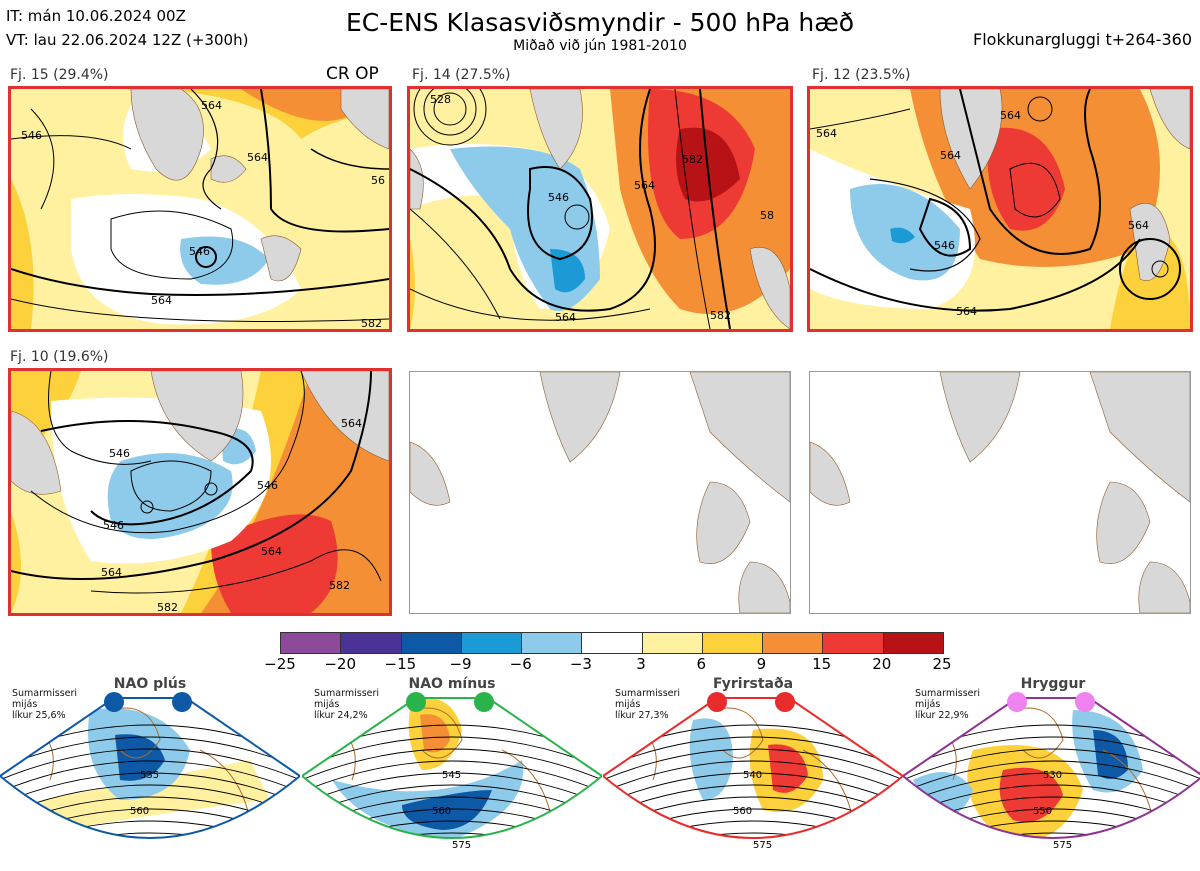 The height and width of the screenshot is (871, 1200). Describe the element at coordinates (378, 180) in the screenshot. I see `contour-label: 56` at that location.